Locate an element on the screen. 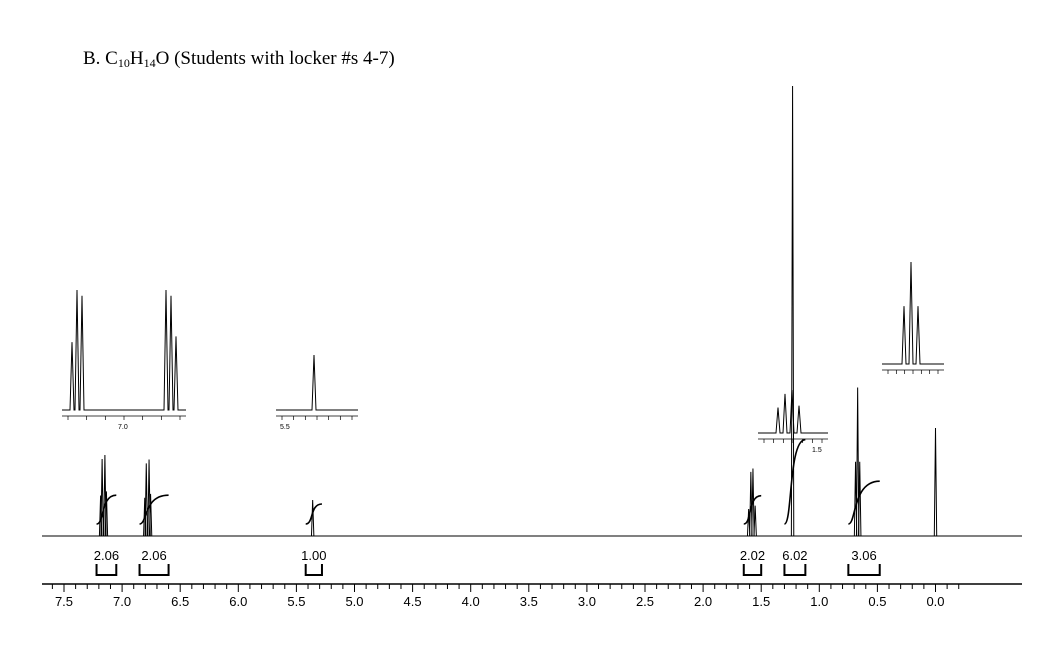  x-tick-label: 0.0 is located at coordinates (935, 601).